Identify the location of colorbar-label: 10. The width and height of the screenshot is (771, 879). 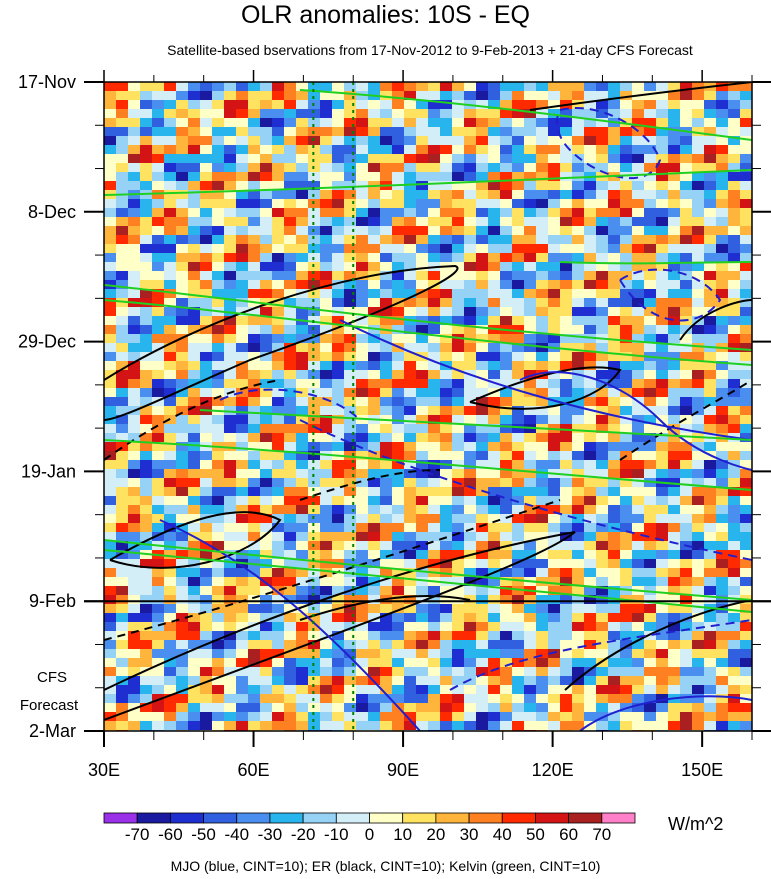
(402, 834).